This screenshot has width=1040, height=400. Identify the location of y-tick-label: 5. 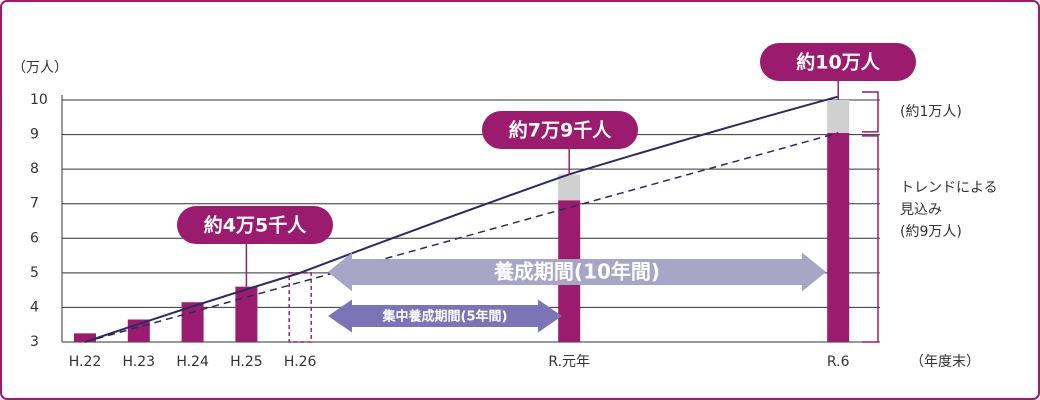
(34, 273).